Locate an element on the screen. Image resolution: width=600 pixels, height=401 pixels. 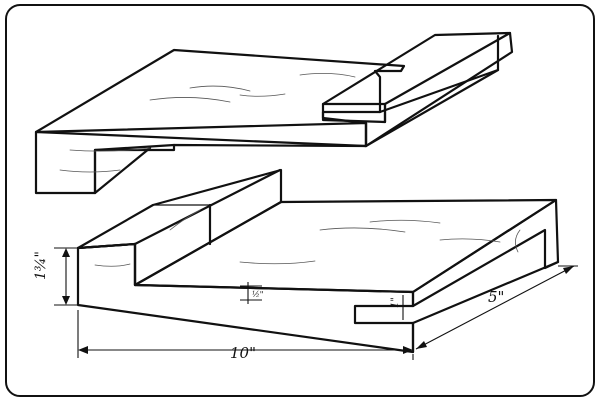
tongue-height-label: 1" is located at coordinates (395, 302).